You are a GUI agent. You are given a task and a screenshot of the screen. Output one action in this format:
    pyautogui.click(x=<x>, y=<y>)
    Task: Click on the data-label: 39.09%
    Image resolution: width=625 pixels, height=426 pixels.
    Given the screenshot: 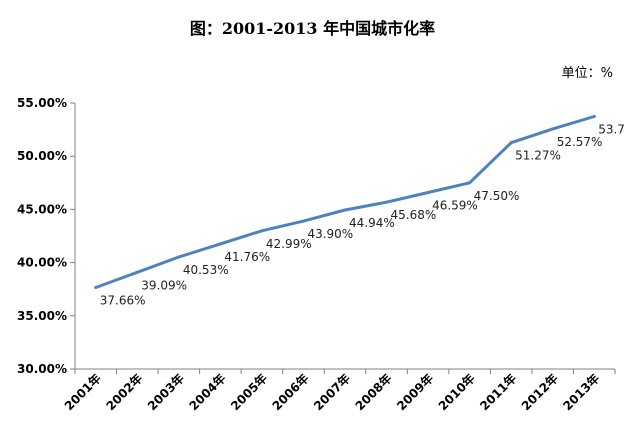 What is the action you would take?
    pyautogui.click(x=164, y=285)
    